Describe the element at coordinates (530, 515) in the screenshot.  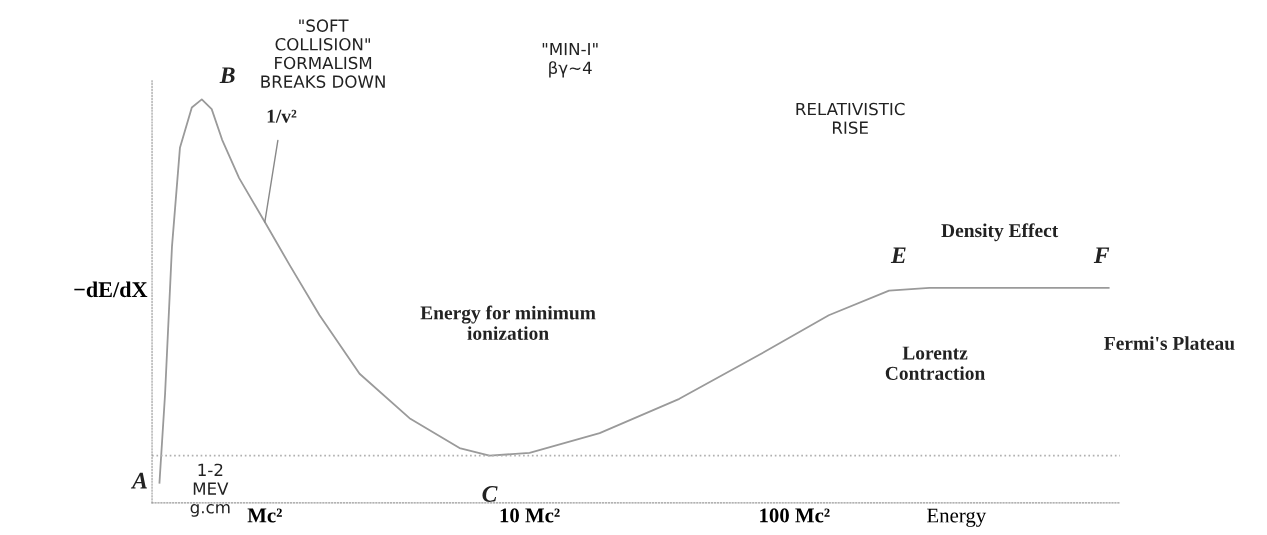
I see `x-tick-label: 10 Mc²` at that location.